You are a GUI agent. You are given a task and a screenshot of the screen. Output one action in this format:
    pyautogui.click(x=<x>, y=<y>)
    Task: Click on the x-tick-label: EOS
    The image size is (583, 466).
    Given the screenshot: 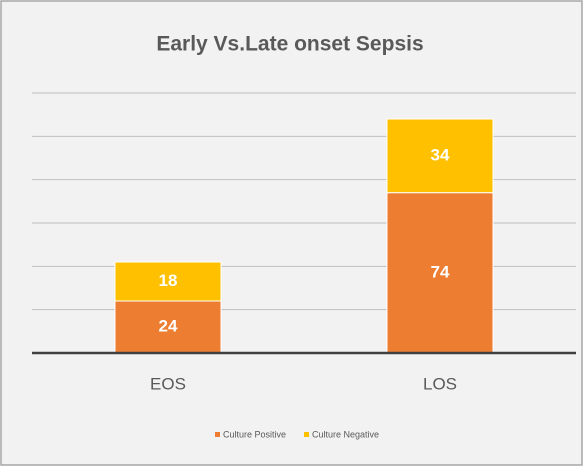 What is the action you would take?
    pyautogui.click(x=168, y=383)
    